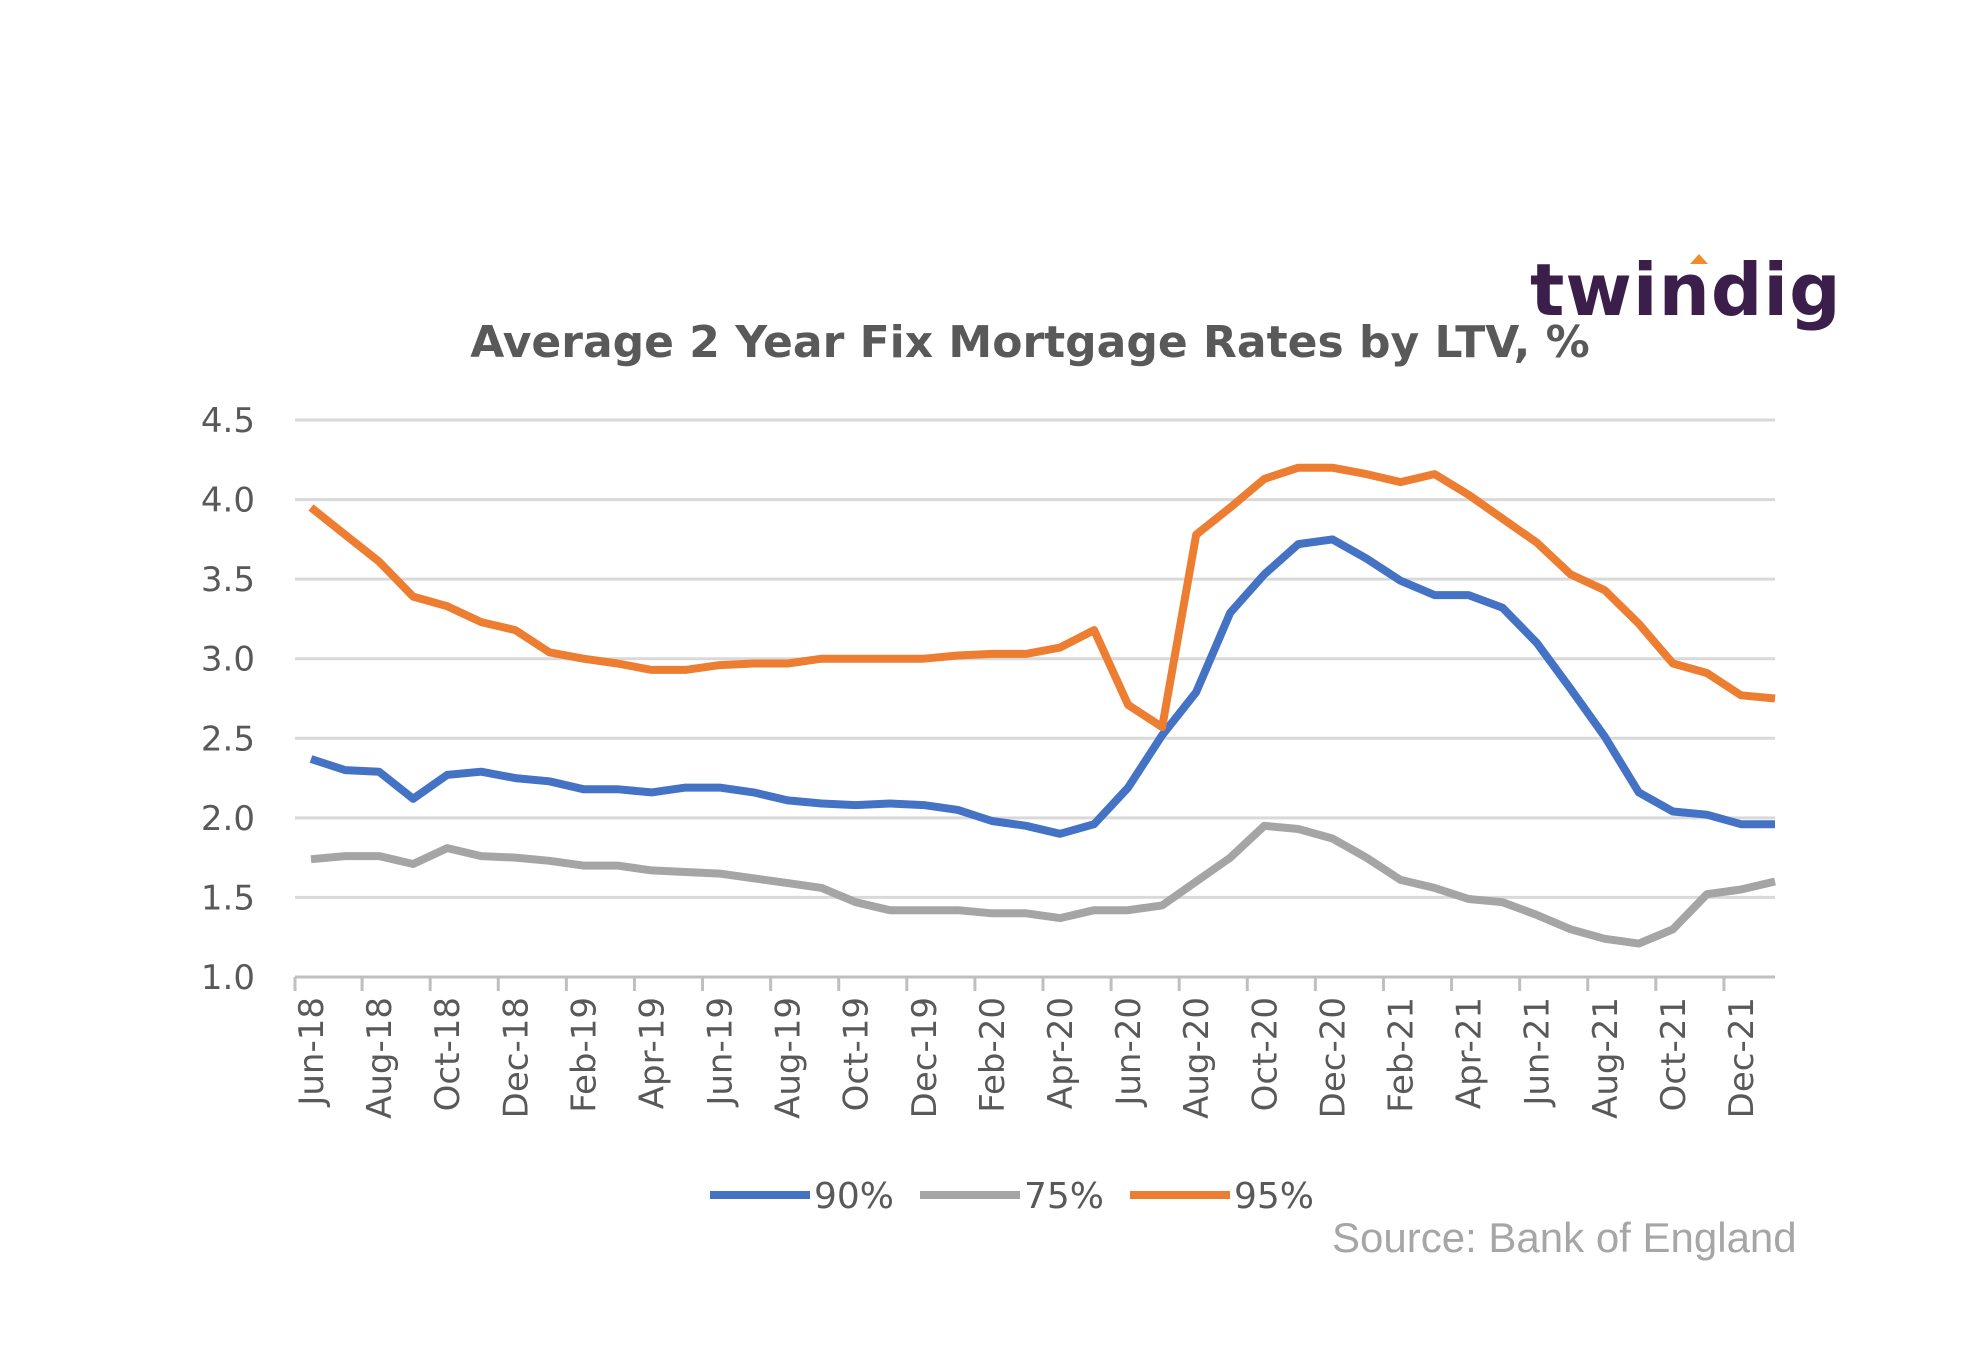  What do you see at coordinates (1197, 1058) in the screenshot?
I see `x-tick-label: Aug-20` at bounding box center [1197, 1058].